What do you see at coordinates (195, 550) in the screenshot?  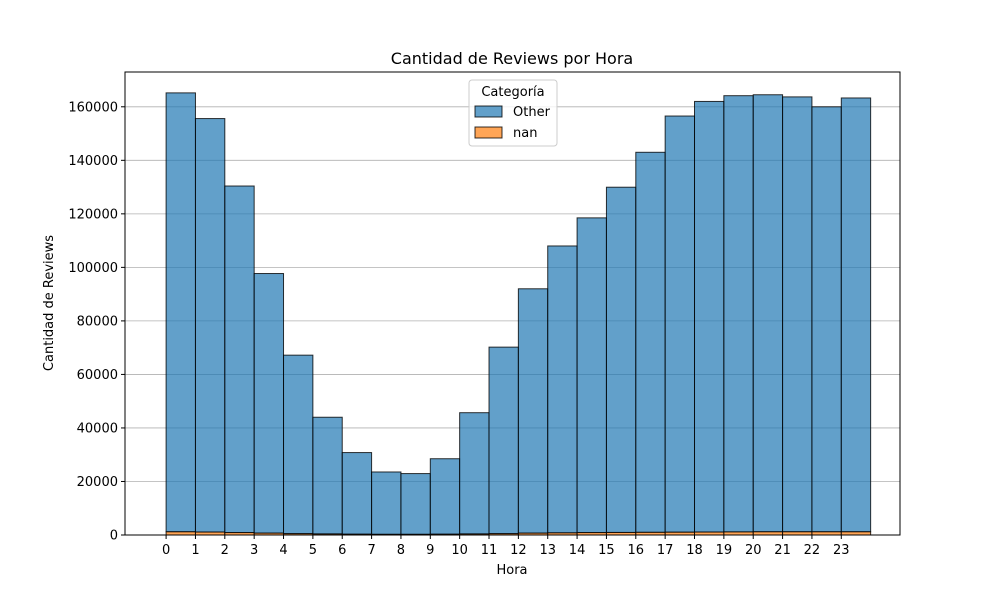 I see `x-tick-label: 1` at bounding box center [195, 550].